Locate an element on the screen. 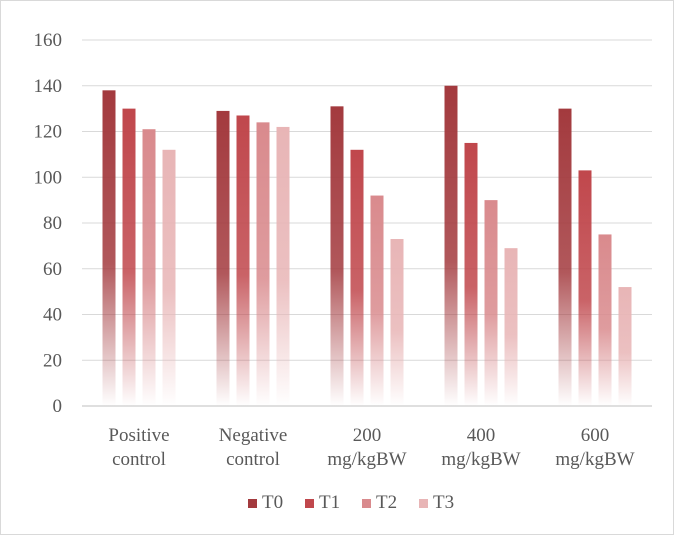 This screenshot has height=535, width=674. y-tick-label: 100 is located at coordinates (48, 177).